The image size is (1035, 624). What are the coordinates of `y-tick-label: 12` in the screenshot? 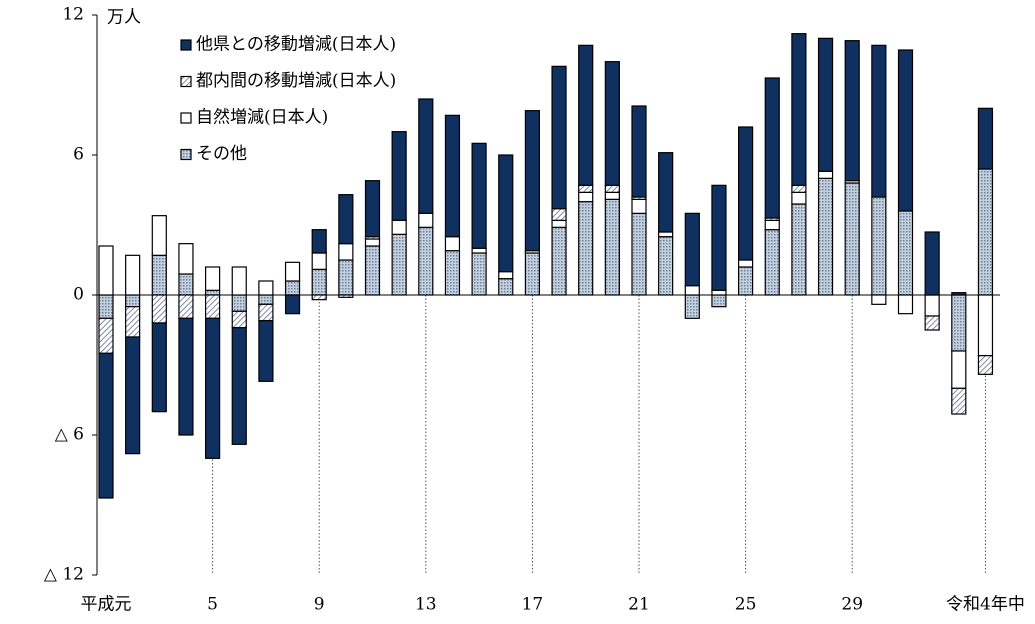 It's located at (73, 15).